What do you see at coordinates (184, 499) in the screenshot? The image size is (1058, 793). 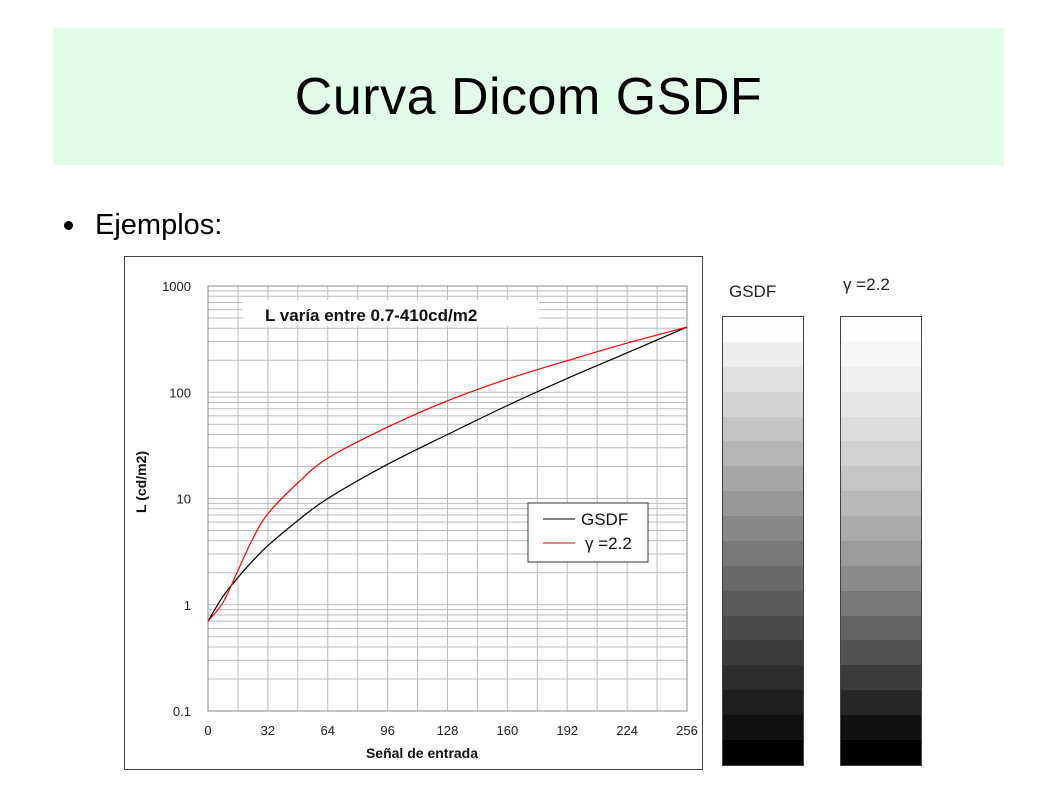 I see `y-tick-label: 10` at bounding box center [184, 499].